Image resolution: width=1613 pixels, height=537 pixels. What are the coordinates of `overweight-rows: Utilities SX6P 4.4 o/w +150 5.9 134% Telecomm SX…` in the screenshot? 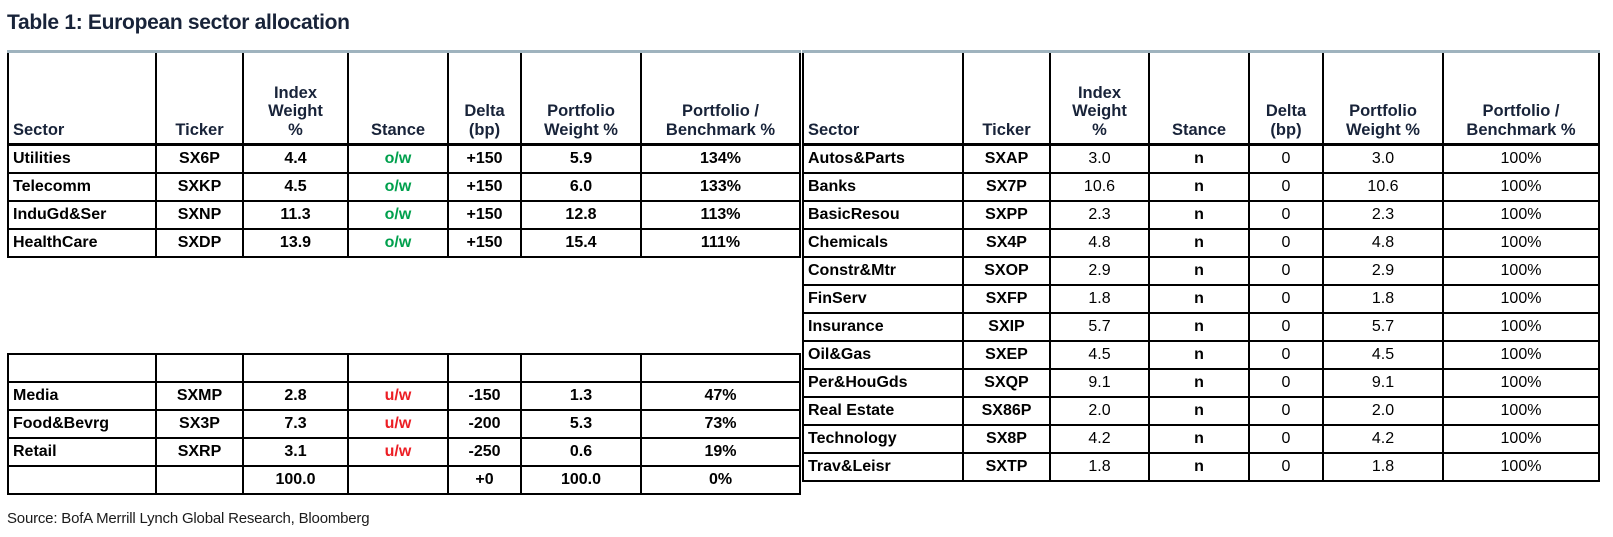 It's located at (404, 200).